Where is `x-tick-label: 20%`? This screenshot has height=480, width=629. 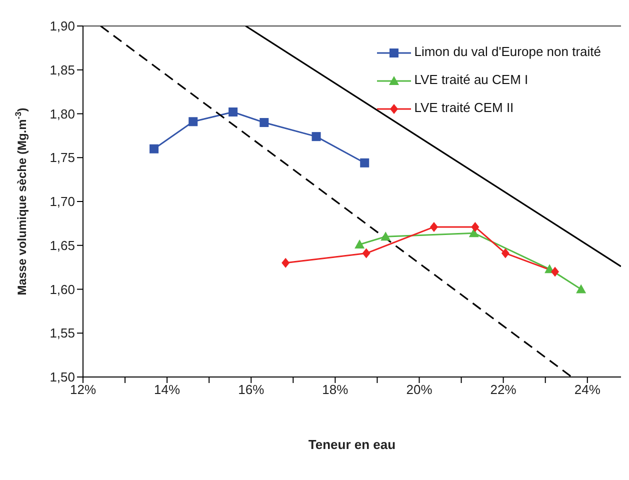
x-tick-label: 20% is located at coordinates (419, 390).